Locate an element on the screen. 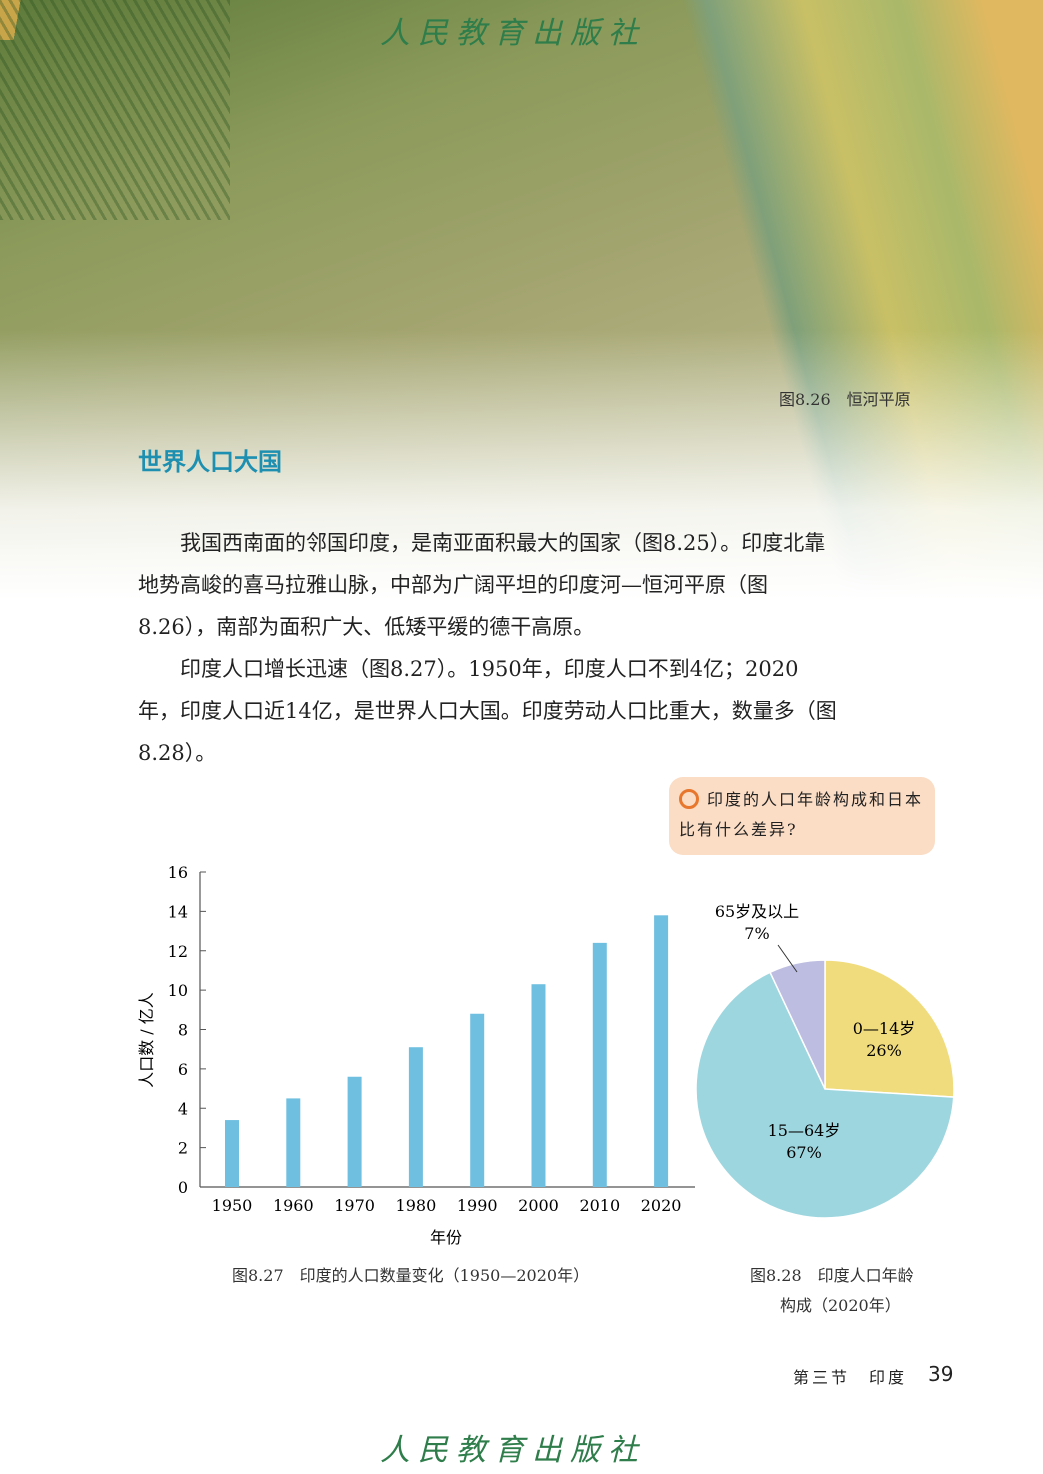  pie-slice-label: 0—14岁 is located at coordinates (884, 1028).